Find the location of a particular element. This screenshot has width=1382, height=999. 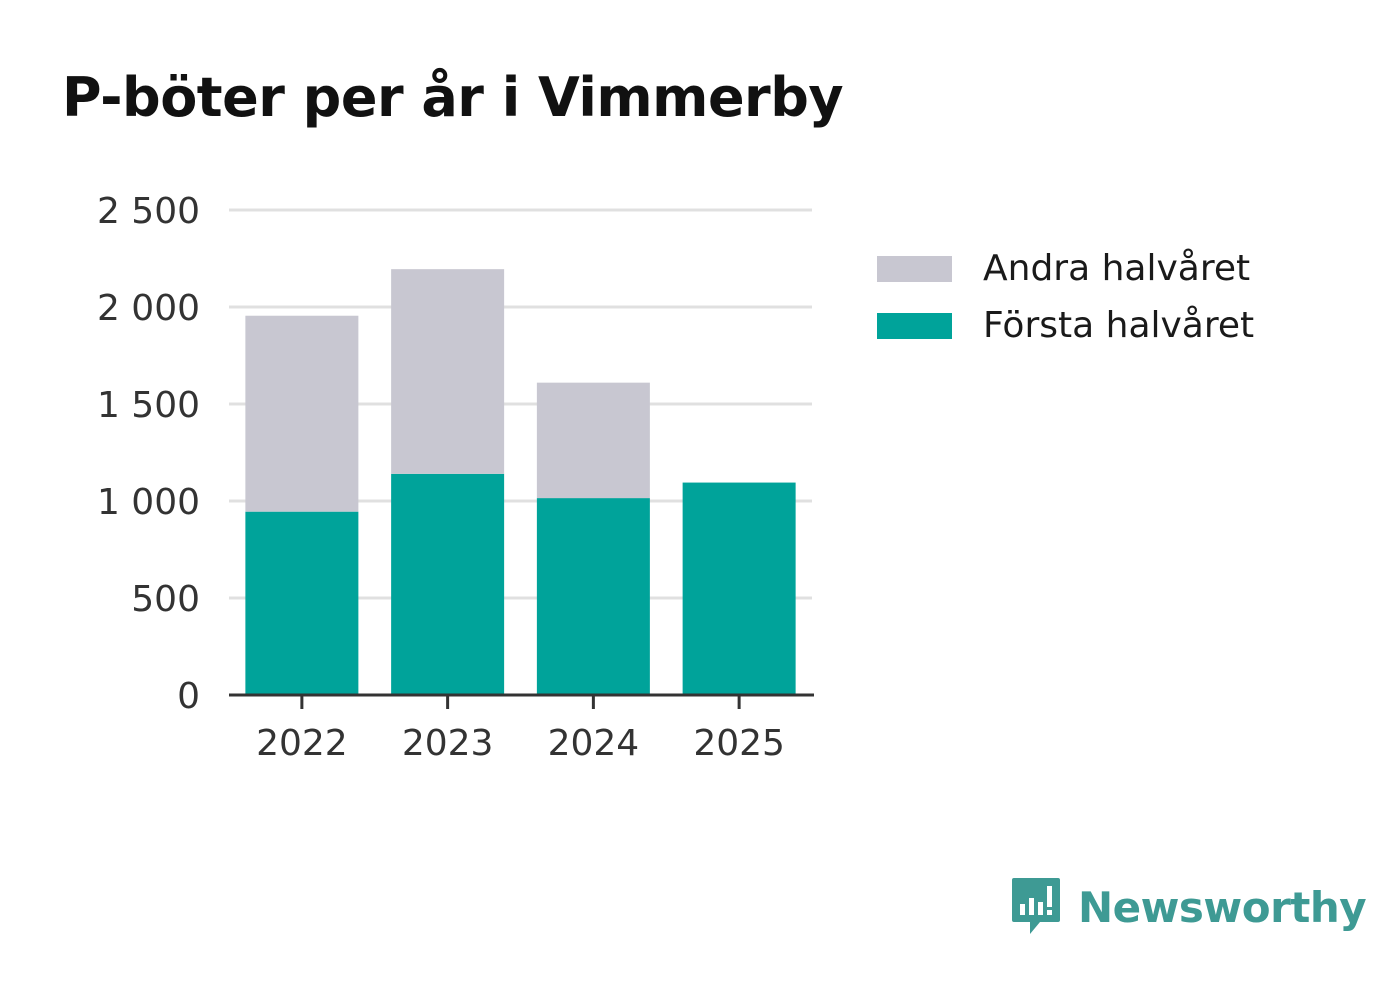

y-tick-label: 0 is located at coordinates (188, 696).